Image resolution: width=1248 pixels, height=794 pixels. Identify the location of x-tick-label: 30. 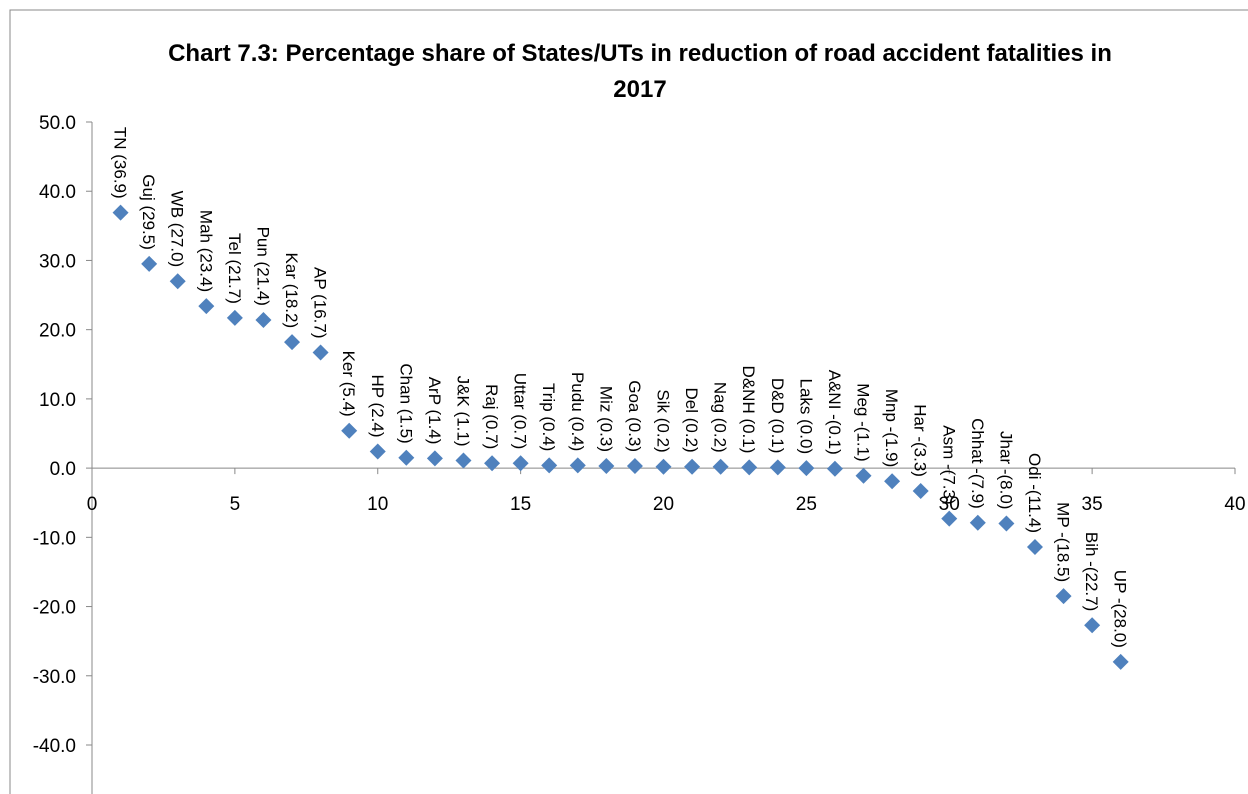
(949, 504).